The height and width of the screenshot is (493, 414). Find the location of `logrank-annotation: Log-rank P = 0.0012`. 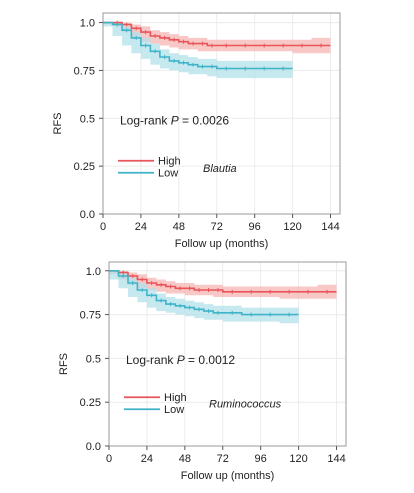

logrank-annotation: Log-rank P = 0.0012 is located at coordinates (180, 360).